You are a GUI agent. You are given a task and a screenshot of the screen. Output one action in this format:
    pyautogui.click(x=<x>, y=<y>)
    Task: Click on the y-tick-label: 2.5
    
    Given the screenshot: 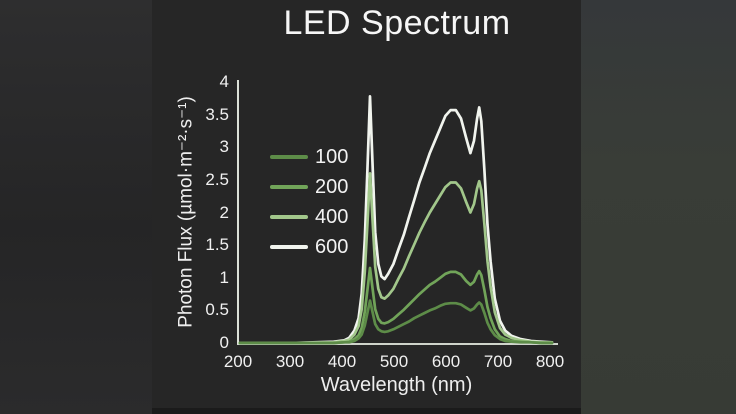 What is the action you would take?
    pyautogui.click(x=217, y=179)
    